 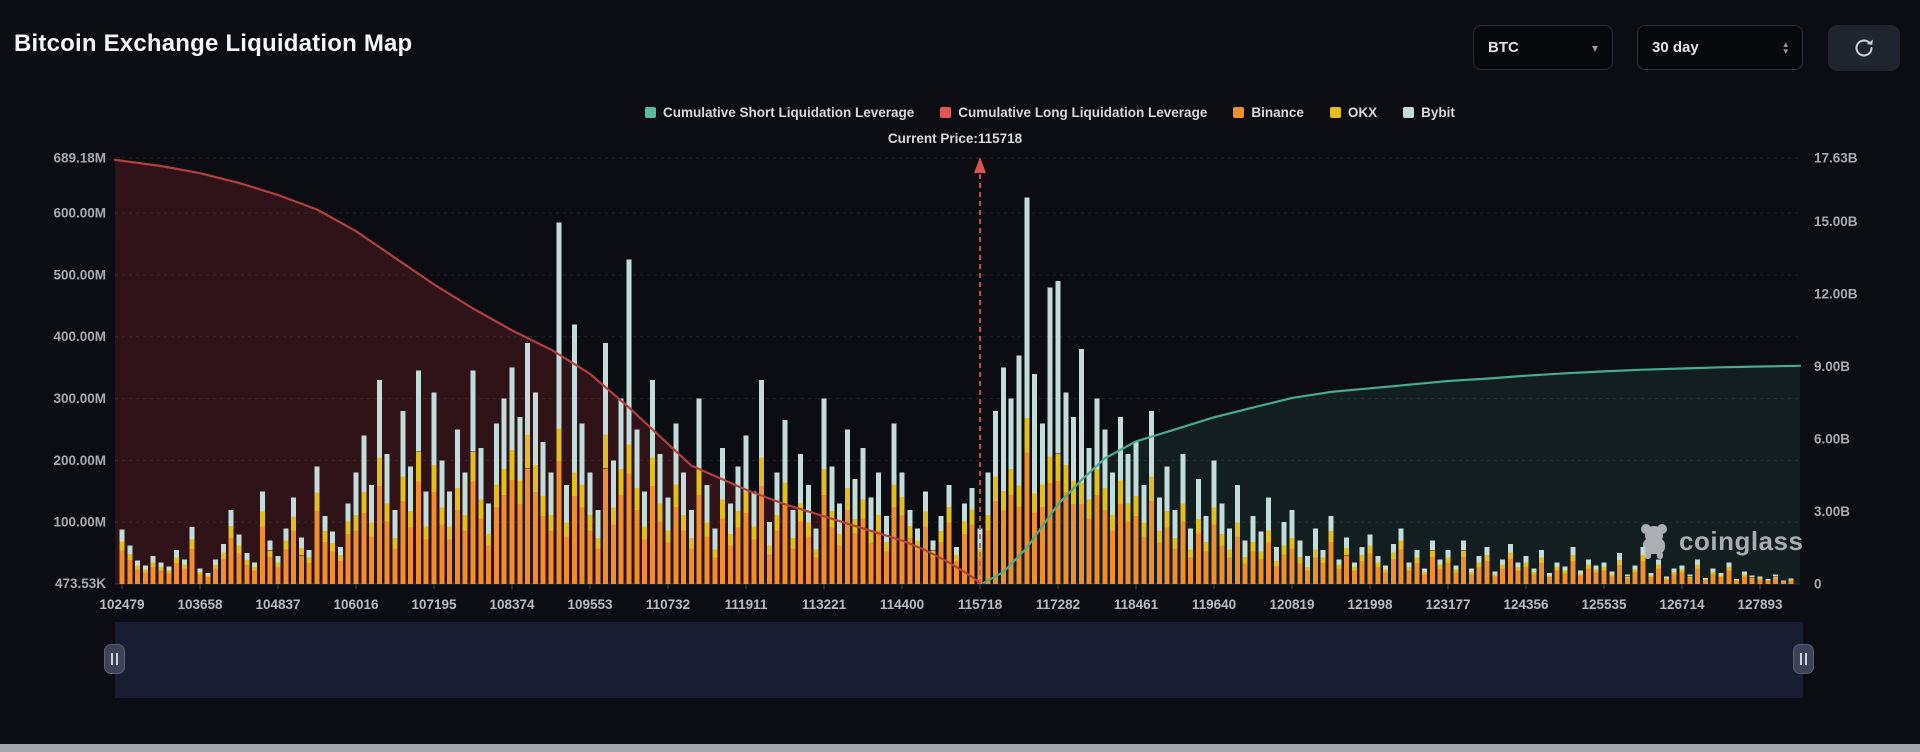 I want to click on symbol-select: BTC ▾, so click(x=1543, y=47).